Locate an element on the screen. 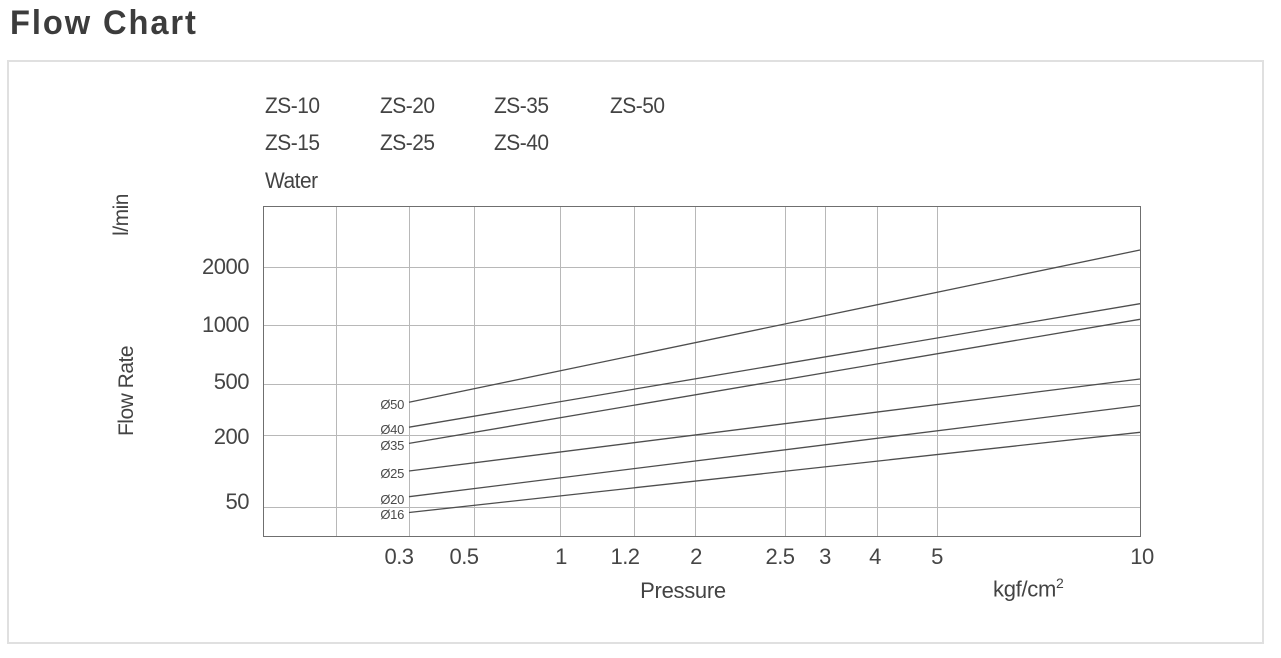 This screenshot has height=658, width=1281. x-axis-unit: kgf/cm2 is located at coordinates (1028, 588).